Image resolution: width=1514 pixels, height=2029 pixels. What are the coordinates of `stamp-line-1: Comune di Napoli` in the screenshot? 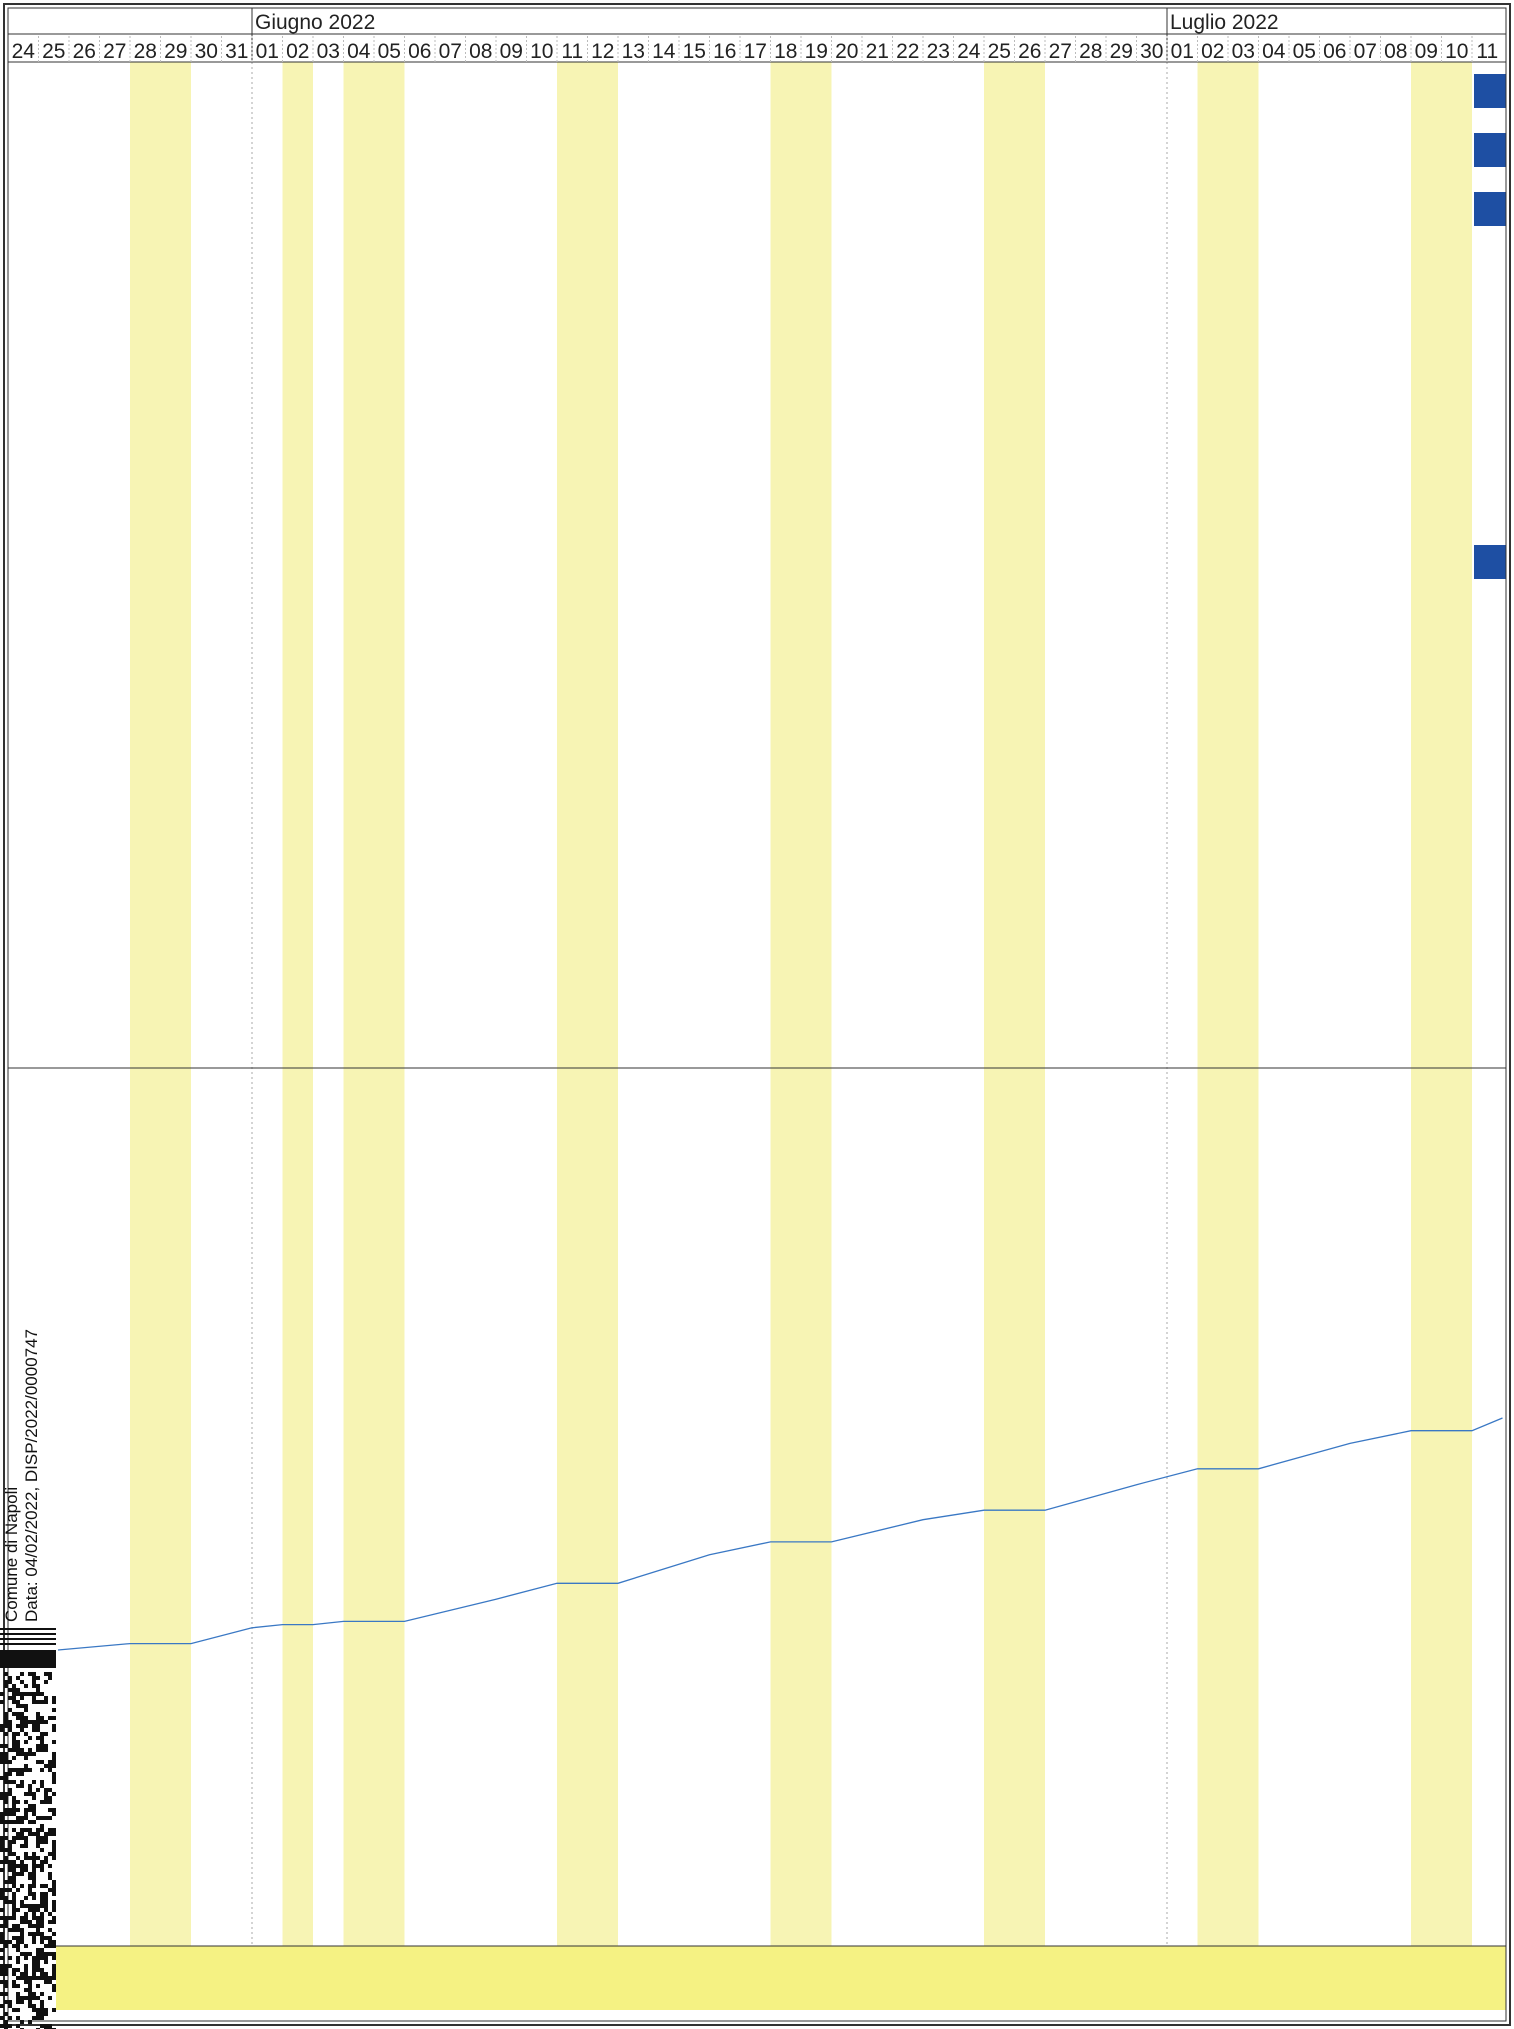 It's located at (11, 1554).